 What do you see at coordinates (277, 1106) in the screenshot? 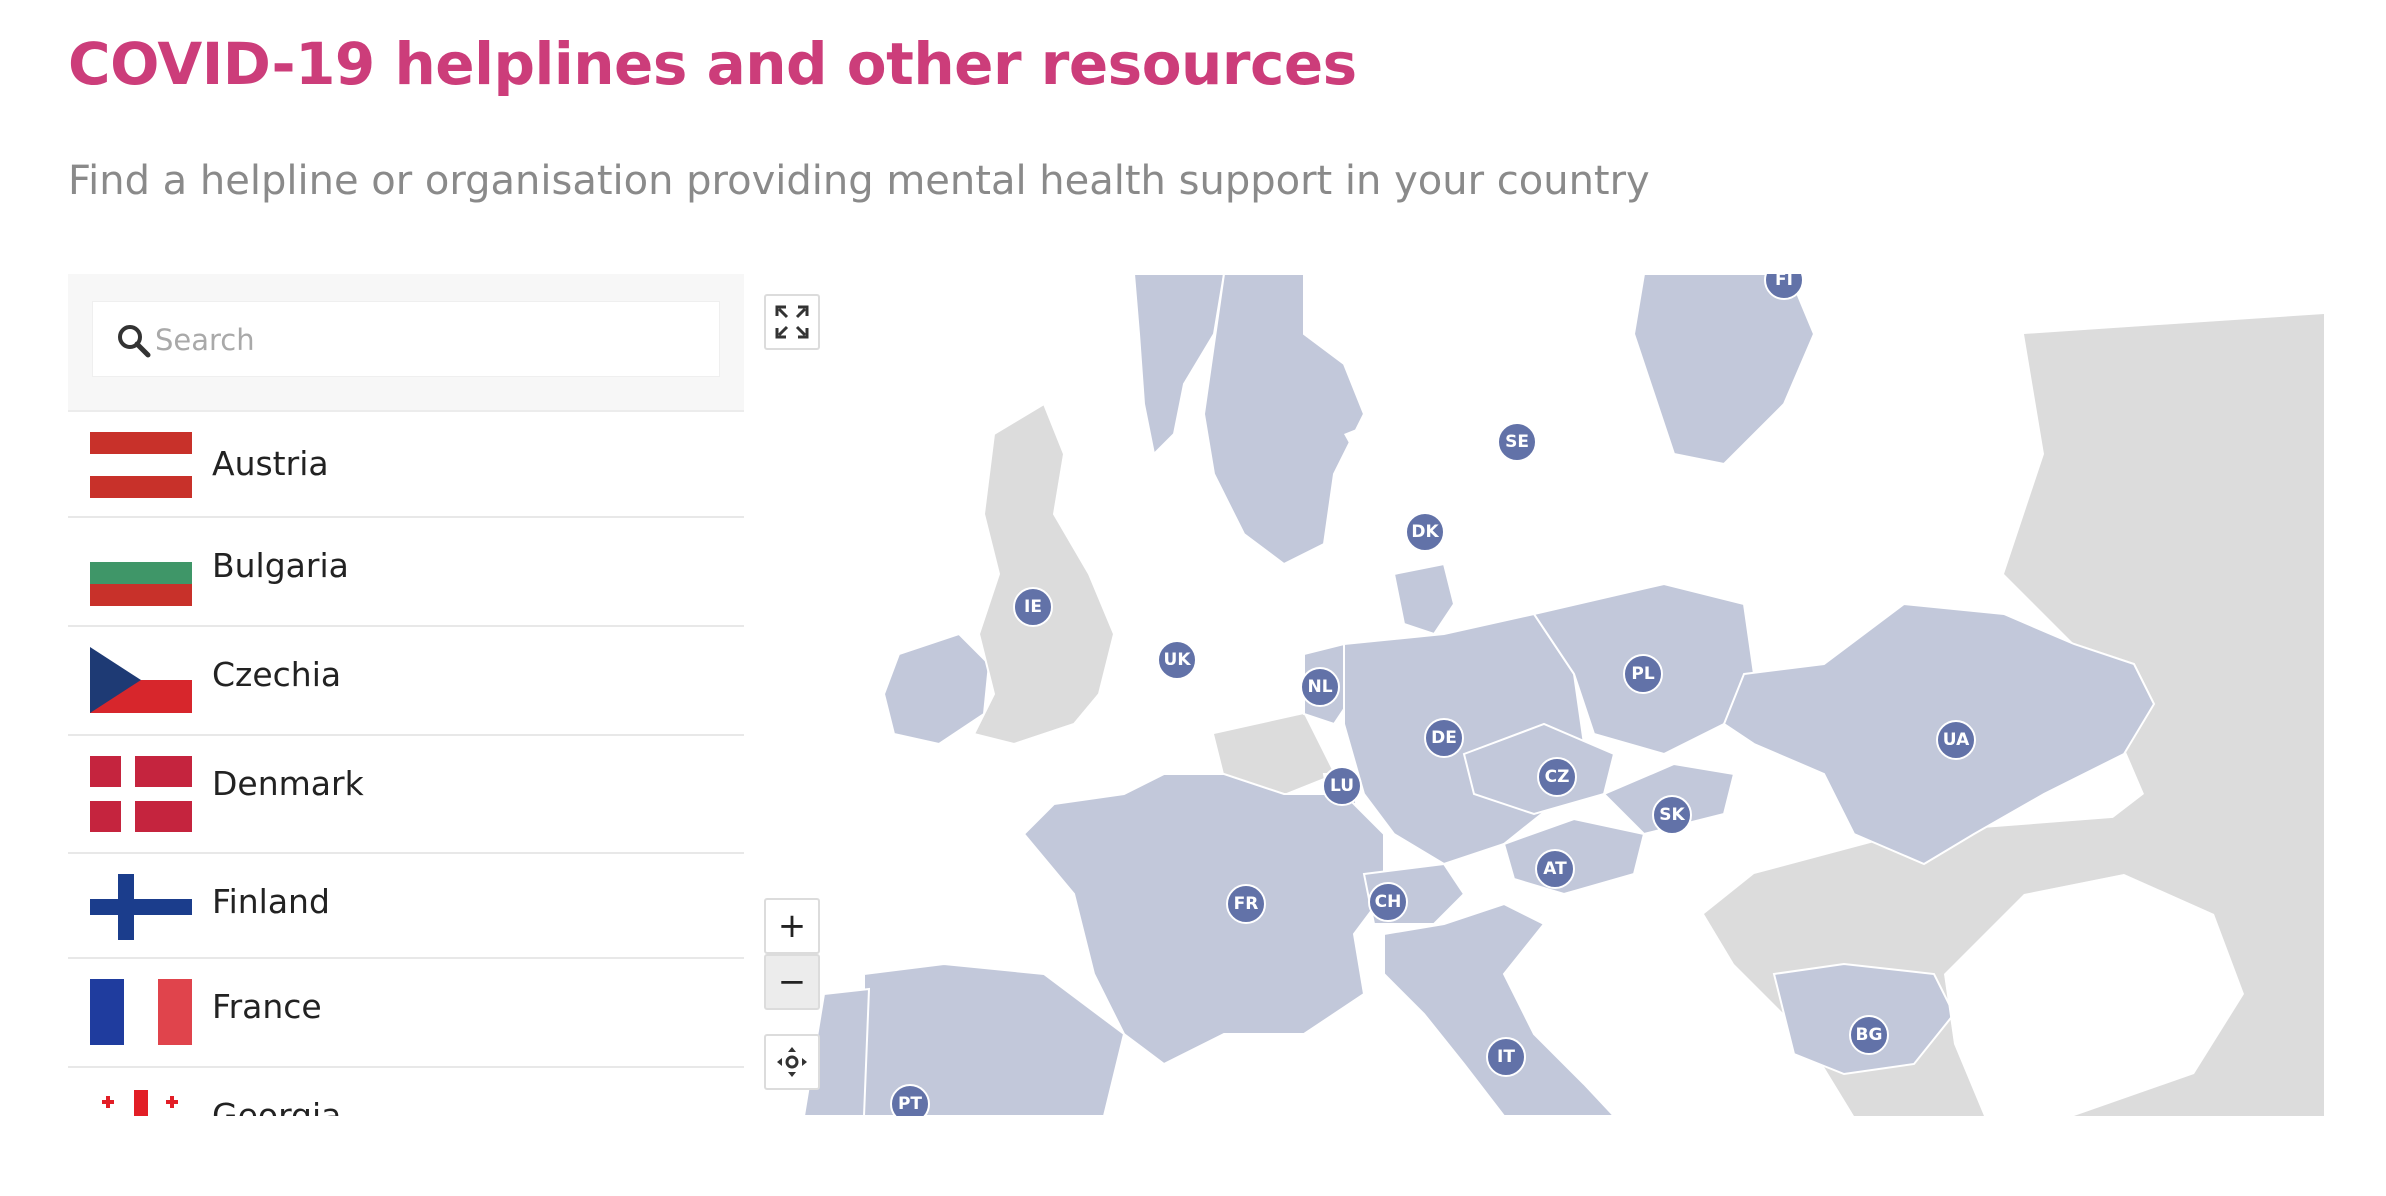
I see `country-name: Georgia` at bounding box center [277, 1106].